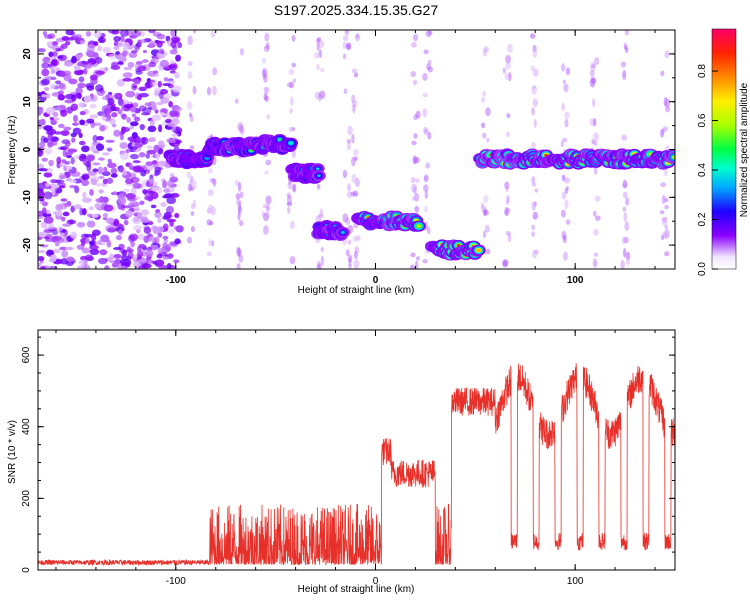  What do you see at coordinates (376, 280) in the screenshot?
I see `x-tick-label: 0` at bounding box center [376, 280].